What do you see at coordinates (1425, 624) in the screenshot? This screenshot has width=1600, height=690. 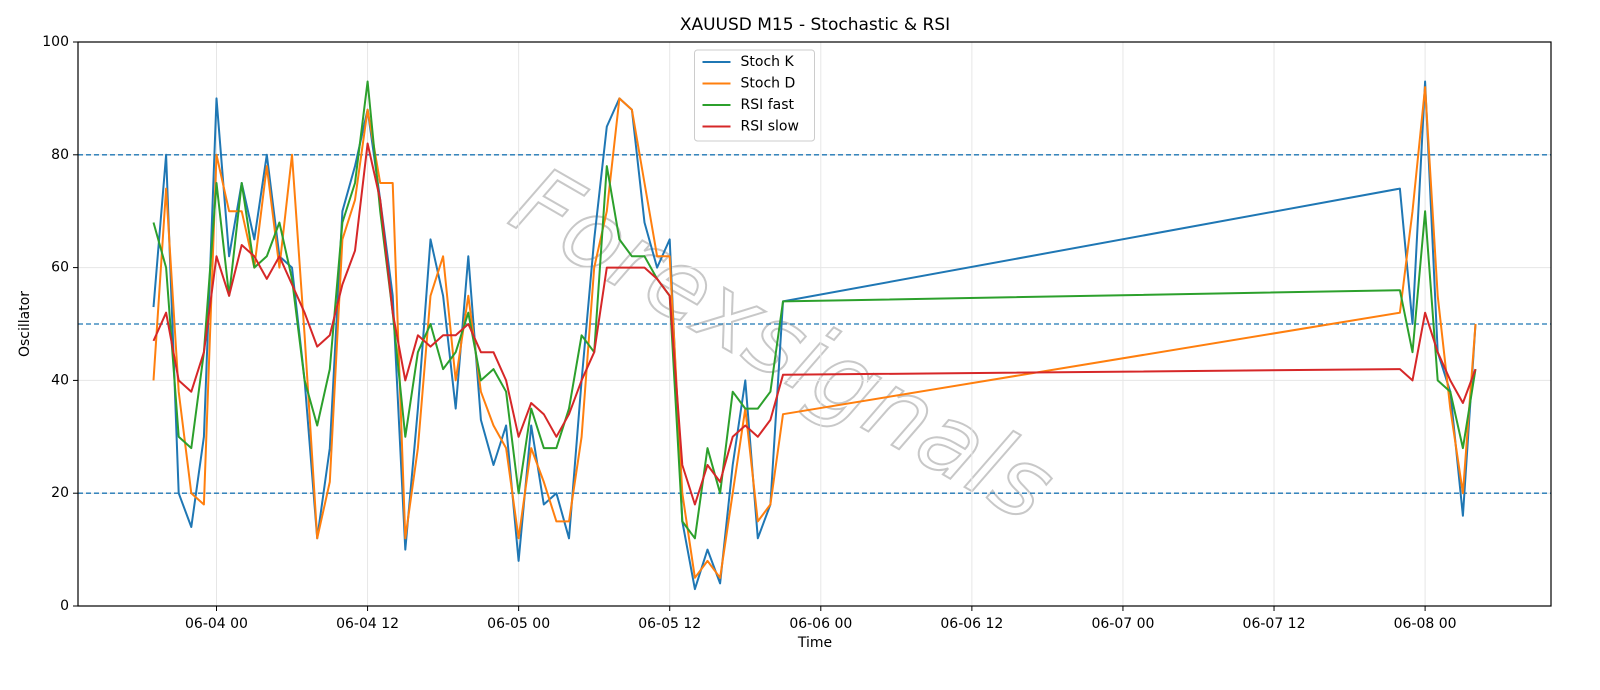 I see `x-tick-label: 06-08 00` at bounding box center [1425, 624].